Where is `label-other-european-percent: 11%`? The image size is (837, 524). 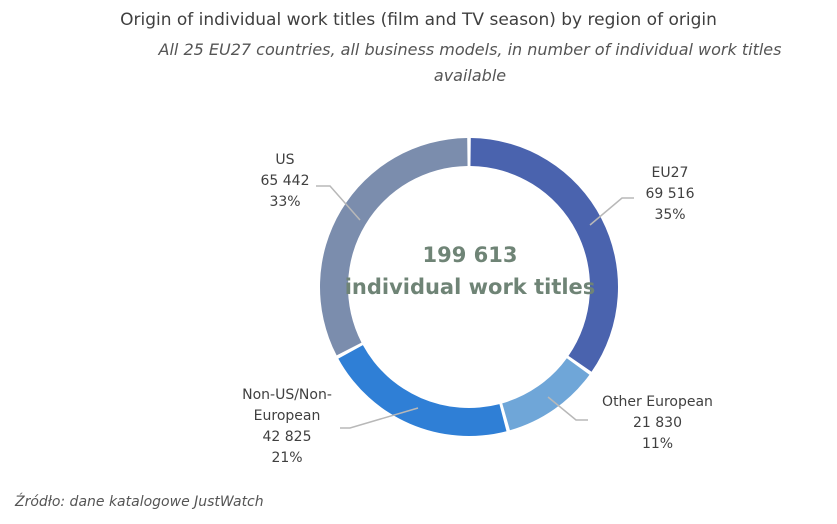
label-other-european-percent: 11% is located at coordinates (657, 444).